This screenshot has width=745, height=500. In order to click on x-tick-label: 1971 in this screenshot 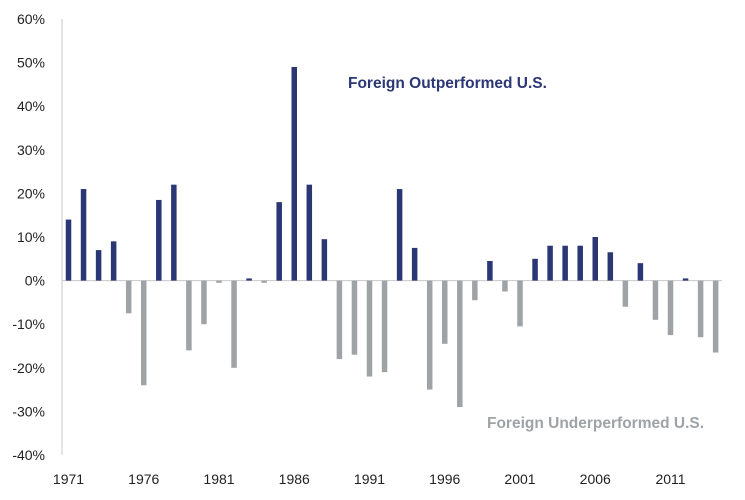, I will do `click(68, 479)`.